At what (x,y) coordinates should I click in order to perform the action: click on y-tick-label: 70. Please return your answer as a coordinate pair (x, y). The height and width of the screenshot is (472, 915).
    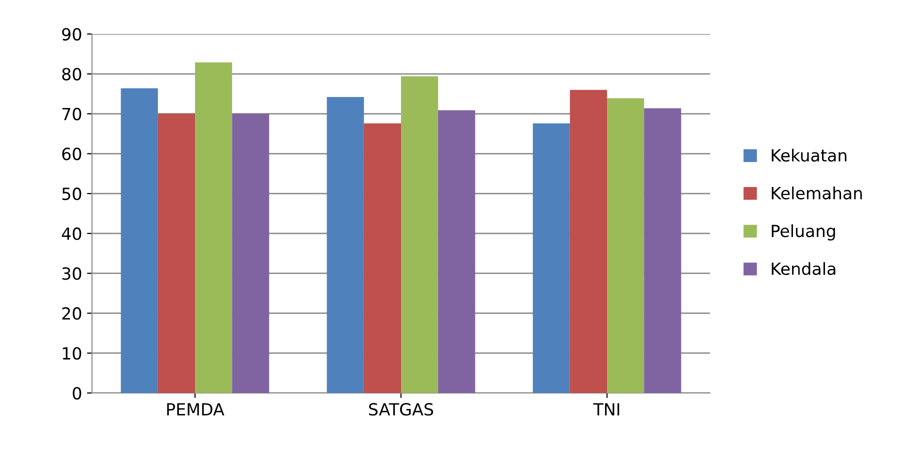
    Looking at the image, I should click on (72, 114).